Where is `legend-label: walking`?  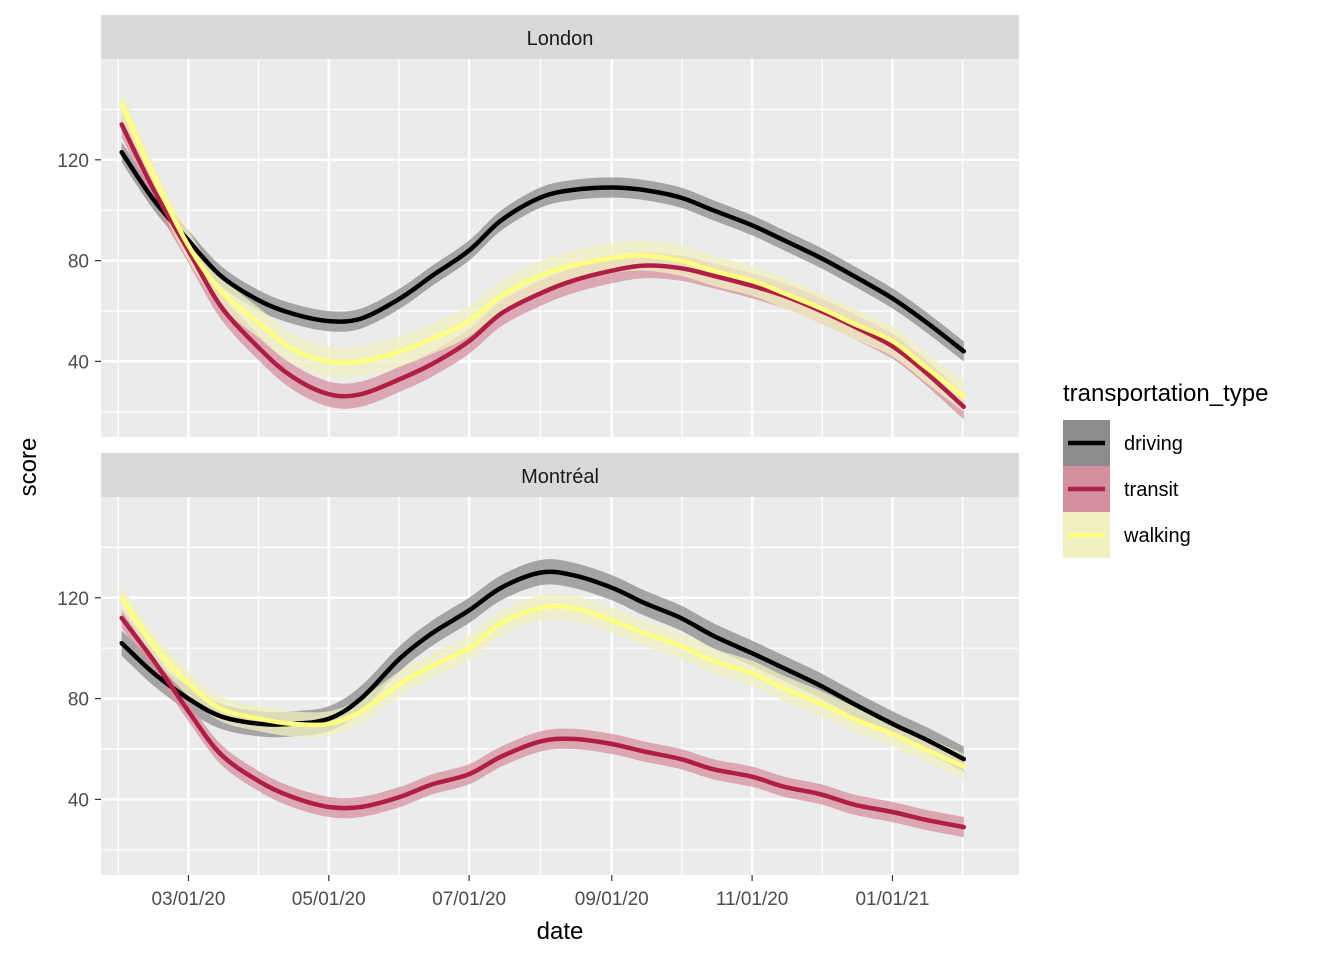
legend-label: walking is located at coordinates (1157, 536).